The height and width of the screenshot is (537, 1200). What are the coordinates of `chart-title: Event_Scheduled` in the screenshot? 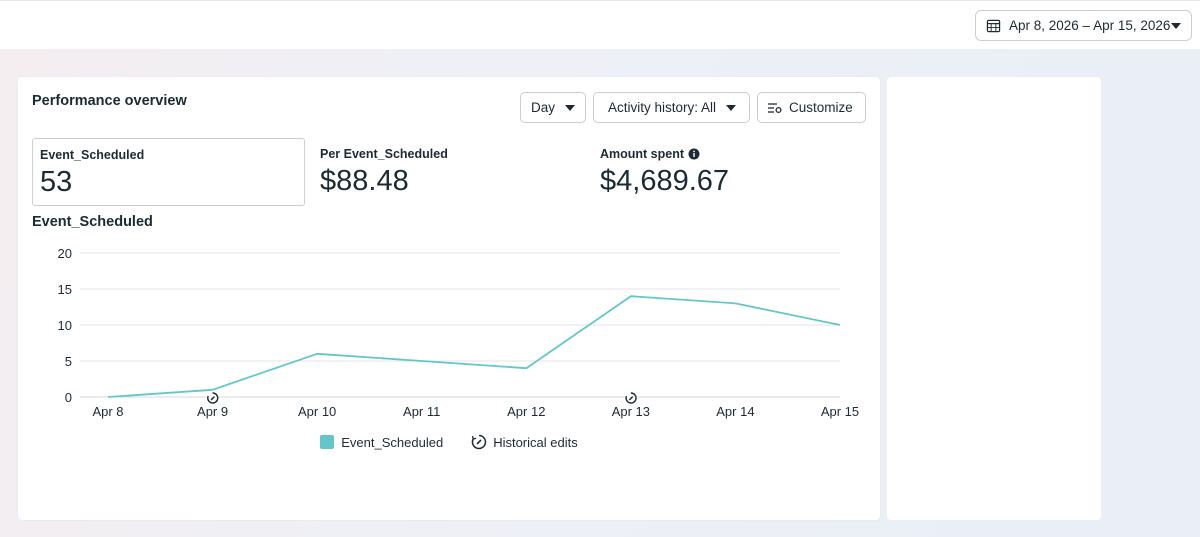 It's located at (92, 222).